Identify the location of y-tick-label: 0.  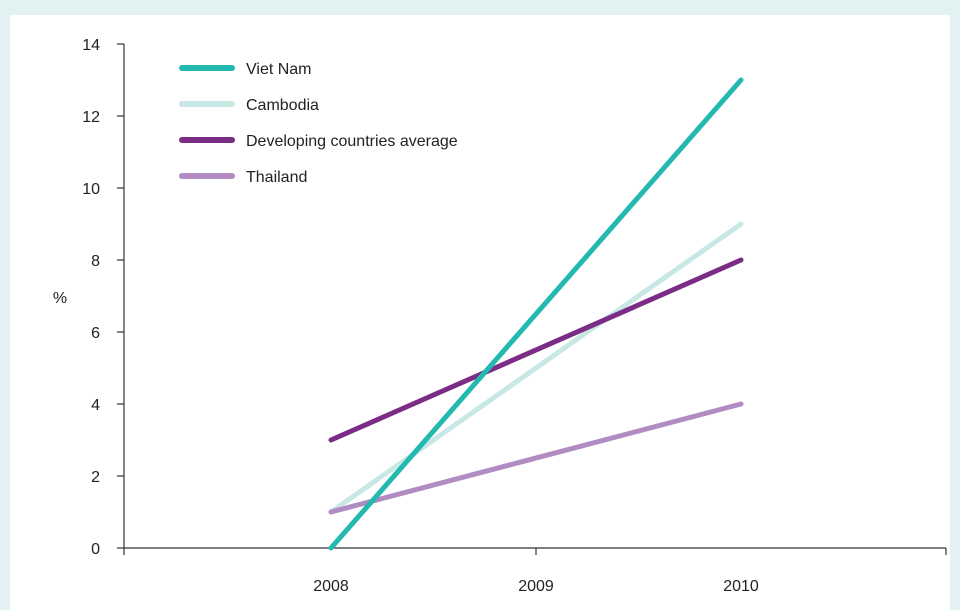
(95, 549).